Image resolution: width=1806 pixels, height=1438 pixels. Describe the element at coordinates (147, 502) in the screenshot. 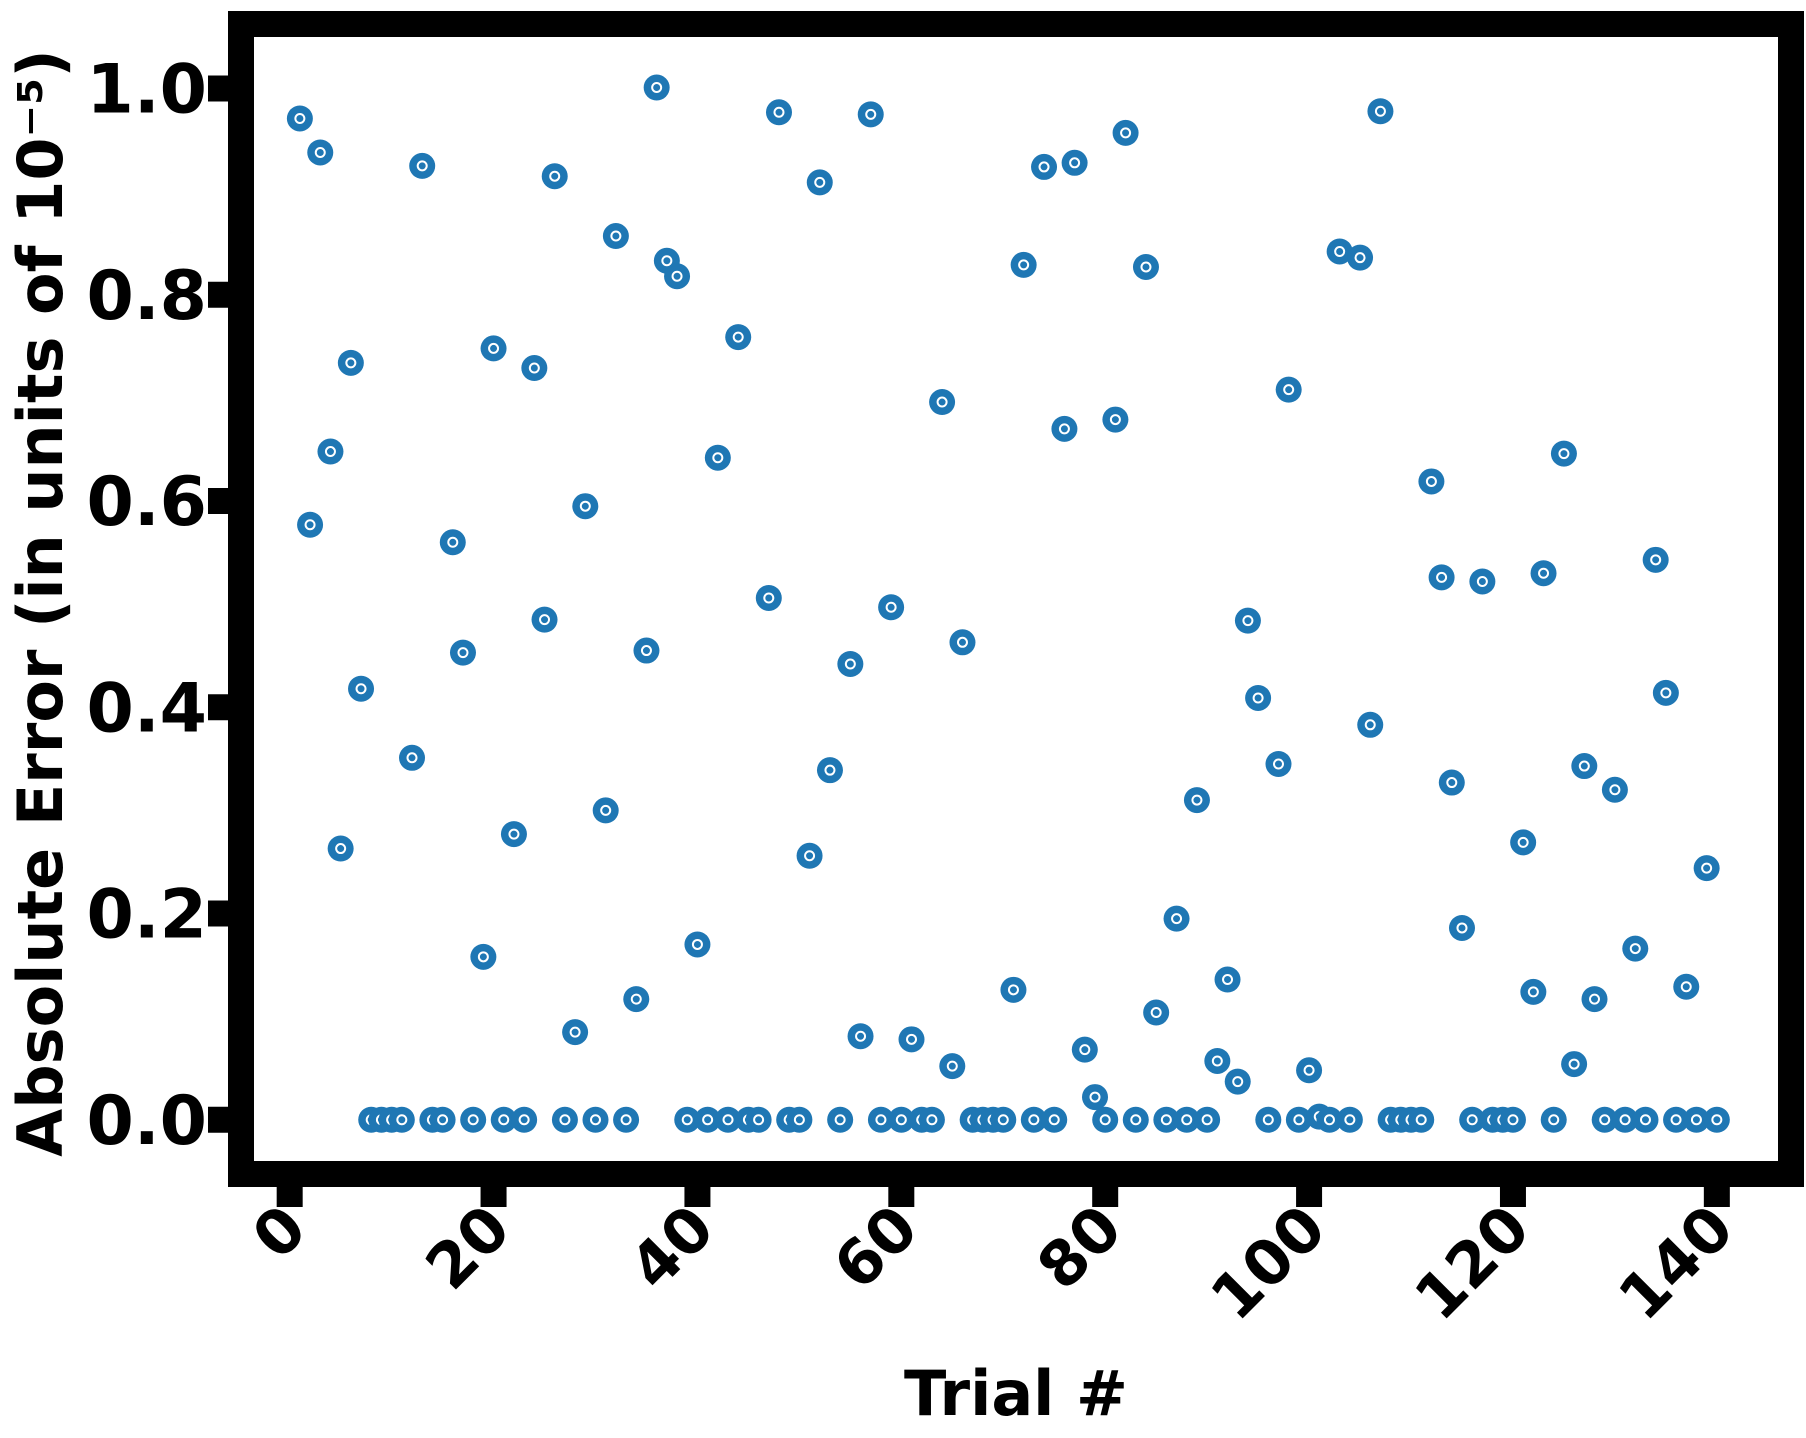

I see `y-tick-label: 0.6` at that location.